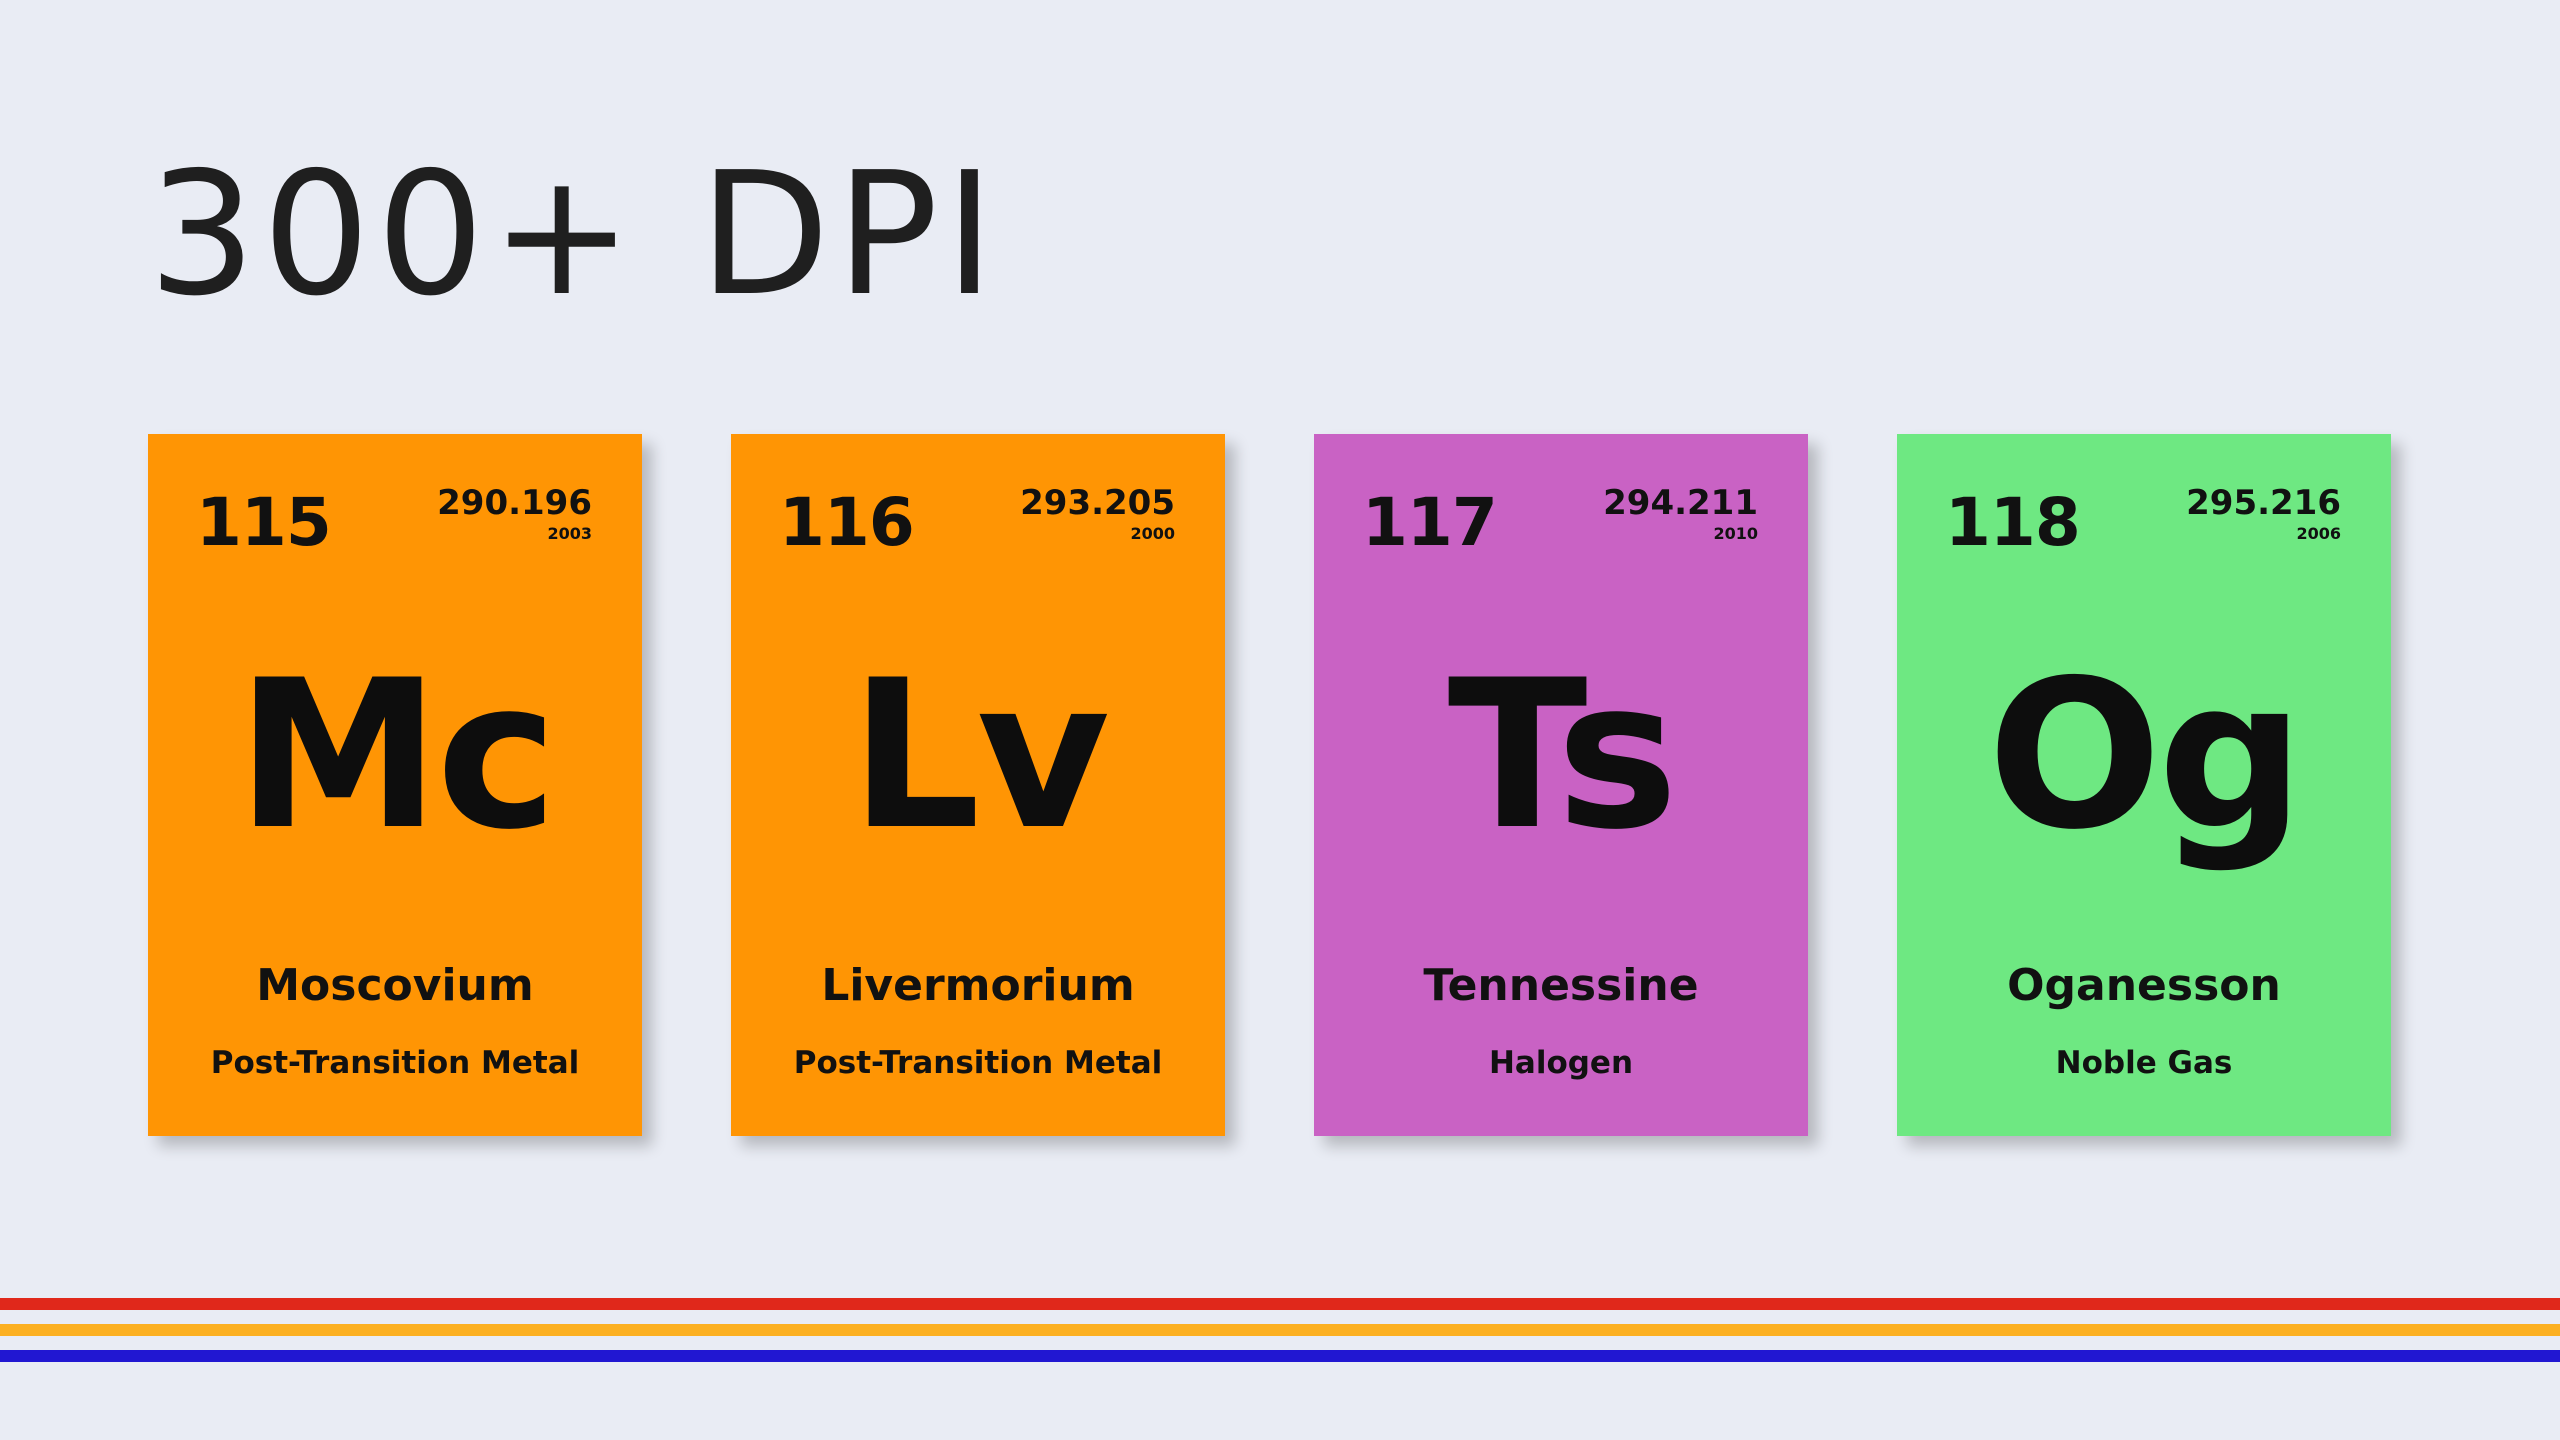  What do you see at coordinates (1280, 1330) in the screenshot?
I see `decorative-stripe-orange` at bounding box center [1280, 1330].